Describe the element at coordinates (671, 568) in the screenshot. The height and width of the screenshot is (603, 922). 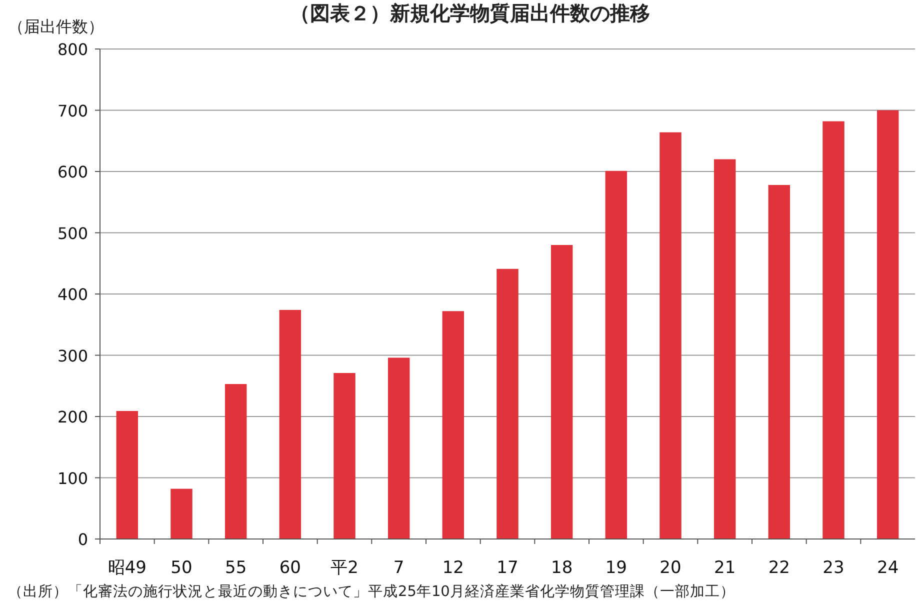
I see `x-tick-label: 20` at that location.